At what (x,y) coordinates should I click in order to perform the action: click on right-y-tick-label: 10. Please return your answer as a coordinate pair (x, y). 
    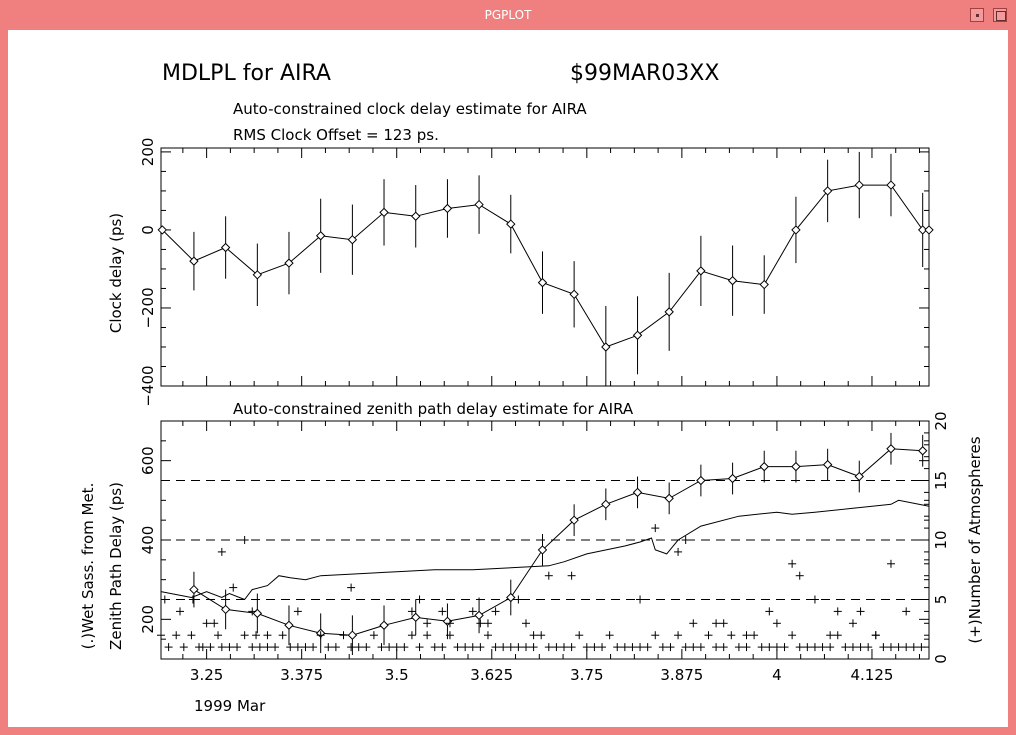
    Looking at the image, I should click on (941, 539).